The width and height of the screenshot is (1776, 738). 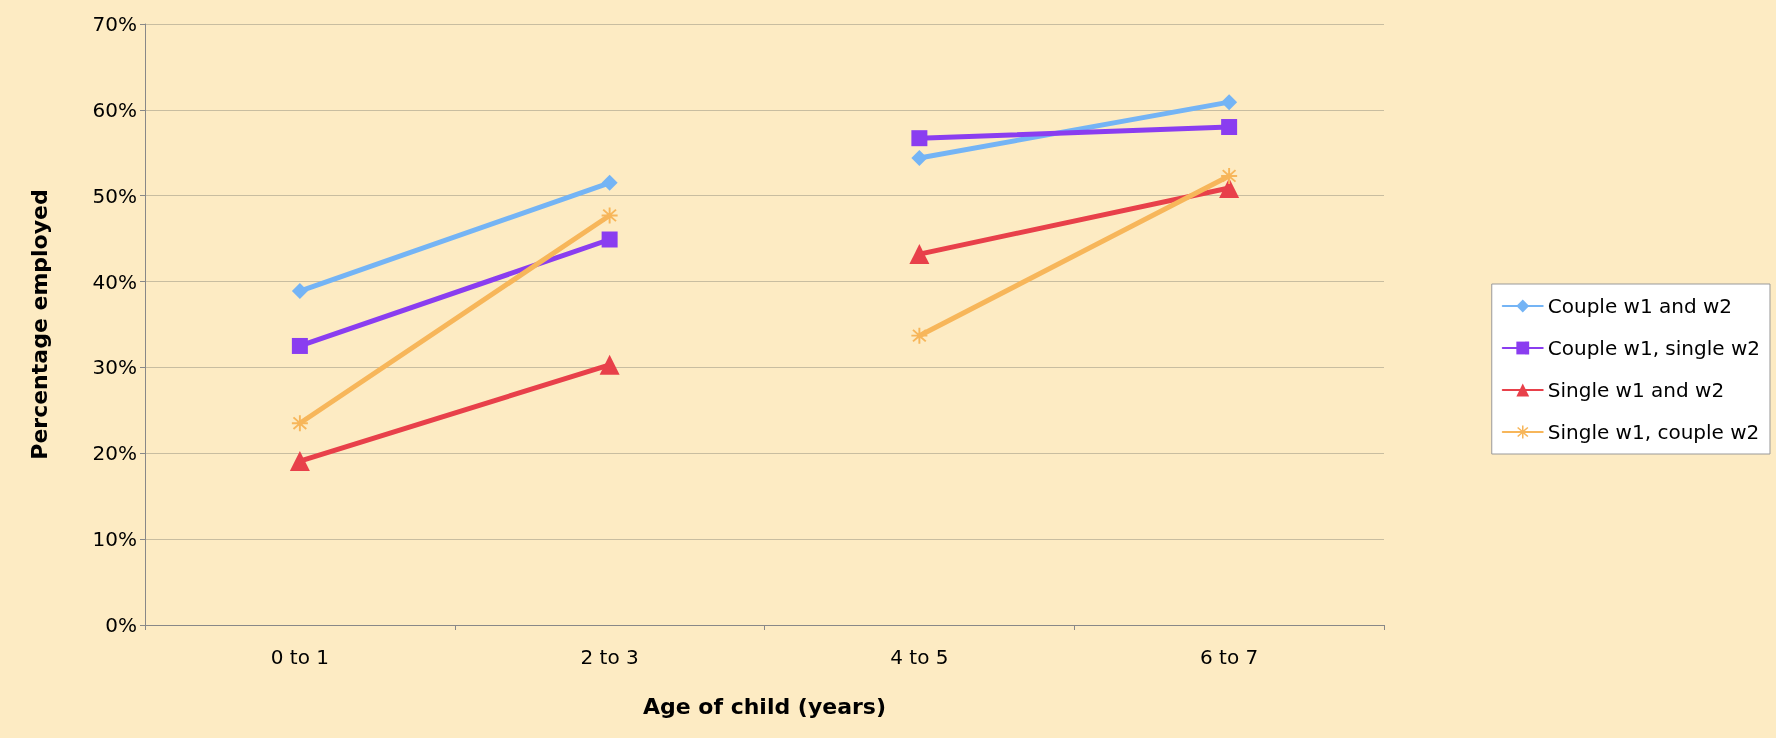 What do you see at coordinates (114, 109) in the screenshot?
I see `y-tick-label: 60%` at bounding box center [114, 109].